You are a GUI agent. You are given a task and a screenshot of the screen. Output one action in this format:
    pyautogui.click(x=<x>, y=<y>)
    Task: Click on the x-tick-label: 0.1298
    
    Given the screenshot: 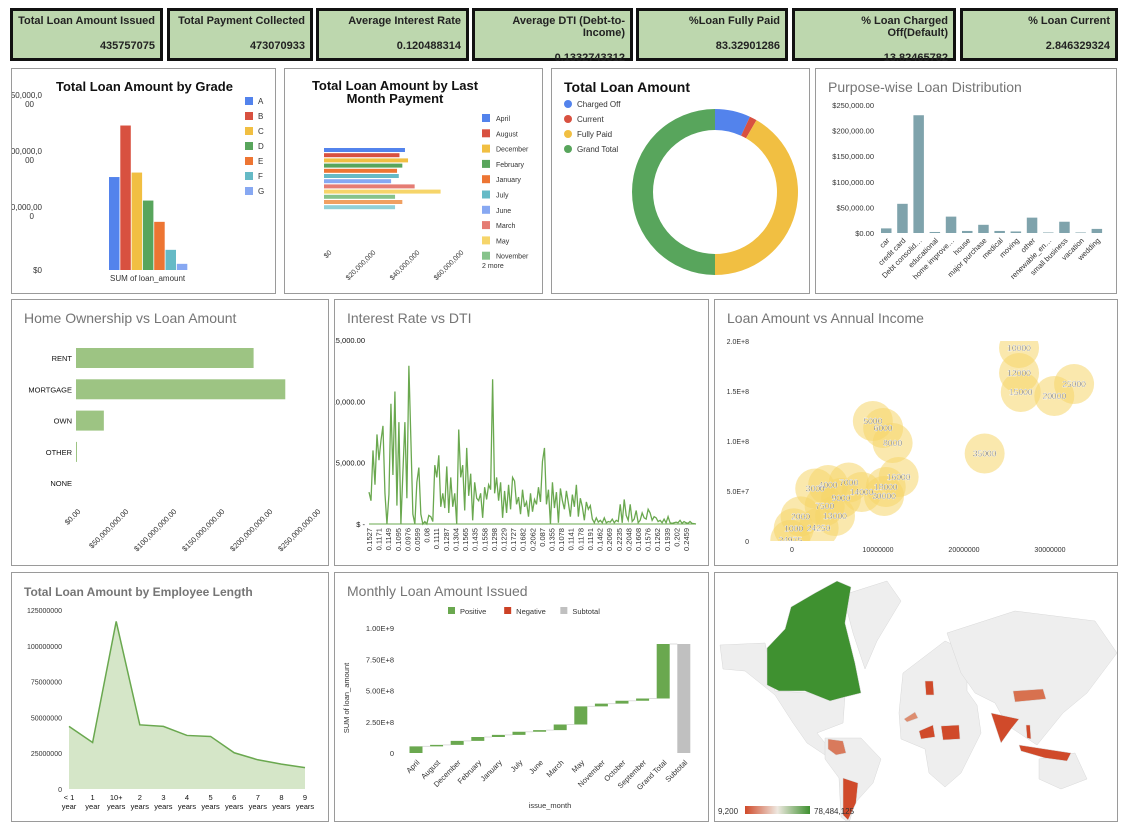 What is the action you would take?
    pyautogui.click(x=494, y=539)
    